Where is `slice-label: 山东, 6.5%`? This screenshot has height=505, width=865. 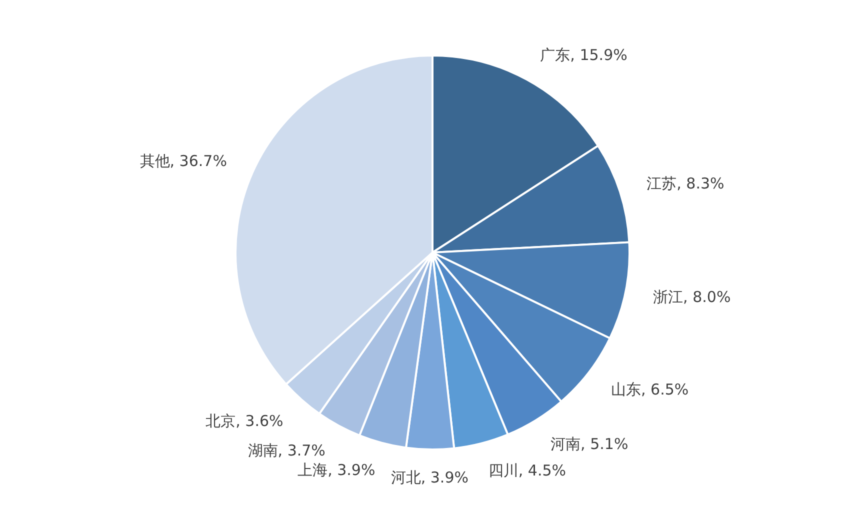
slice-label: 山东, 6.5% is located at coordinates (650, 389).